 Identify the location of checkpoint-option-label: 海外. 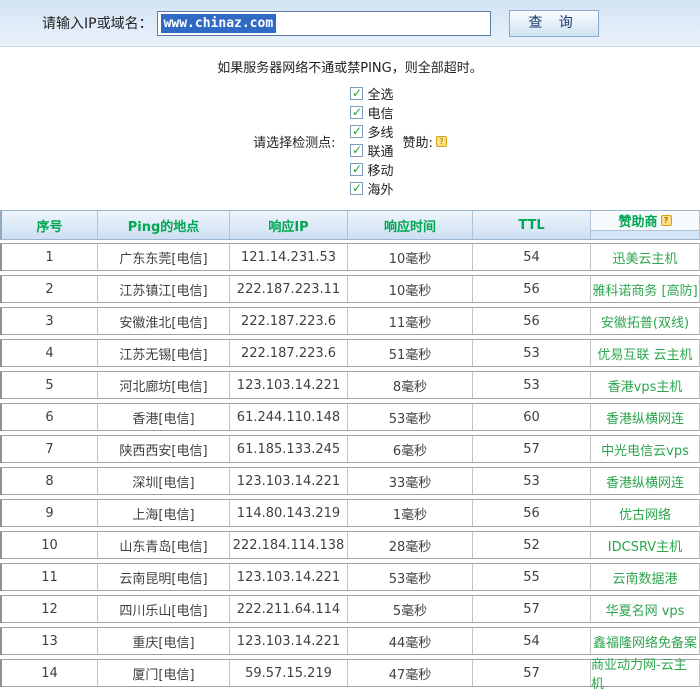
(380, 190).